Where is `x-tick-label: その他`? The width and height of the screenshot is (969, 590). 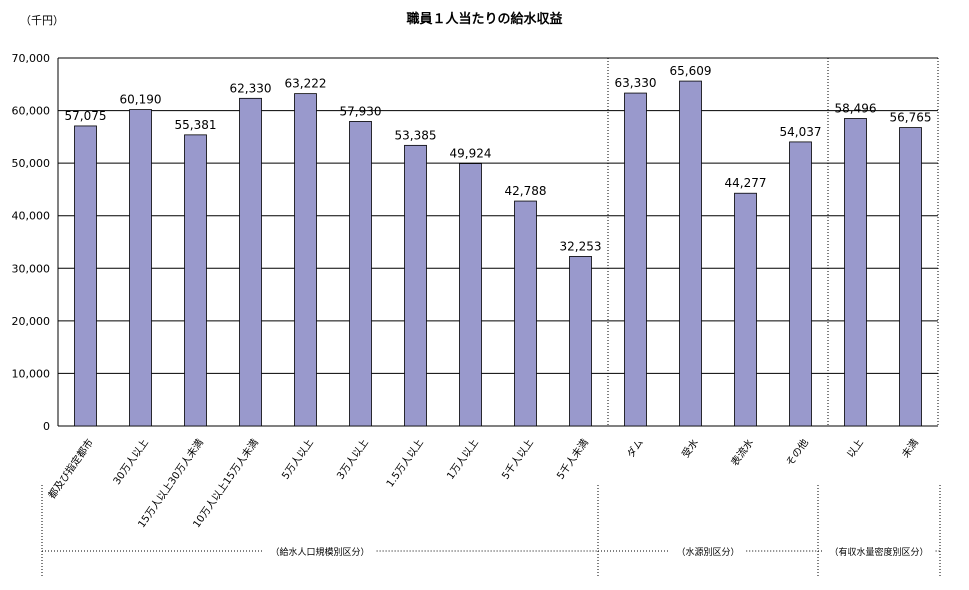
x-tick-label: その他 is located at coordinates (797, 452).